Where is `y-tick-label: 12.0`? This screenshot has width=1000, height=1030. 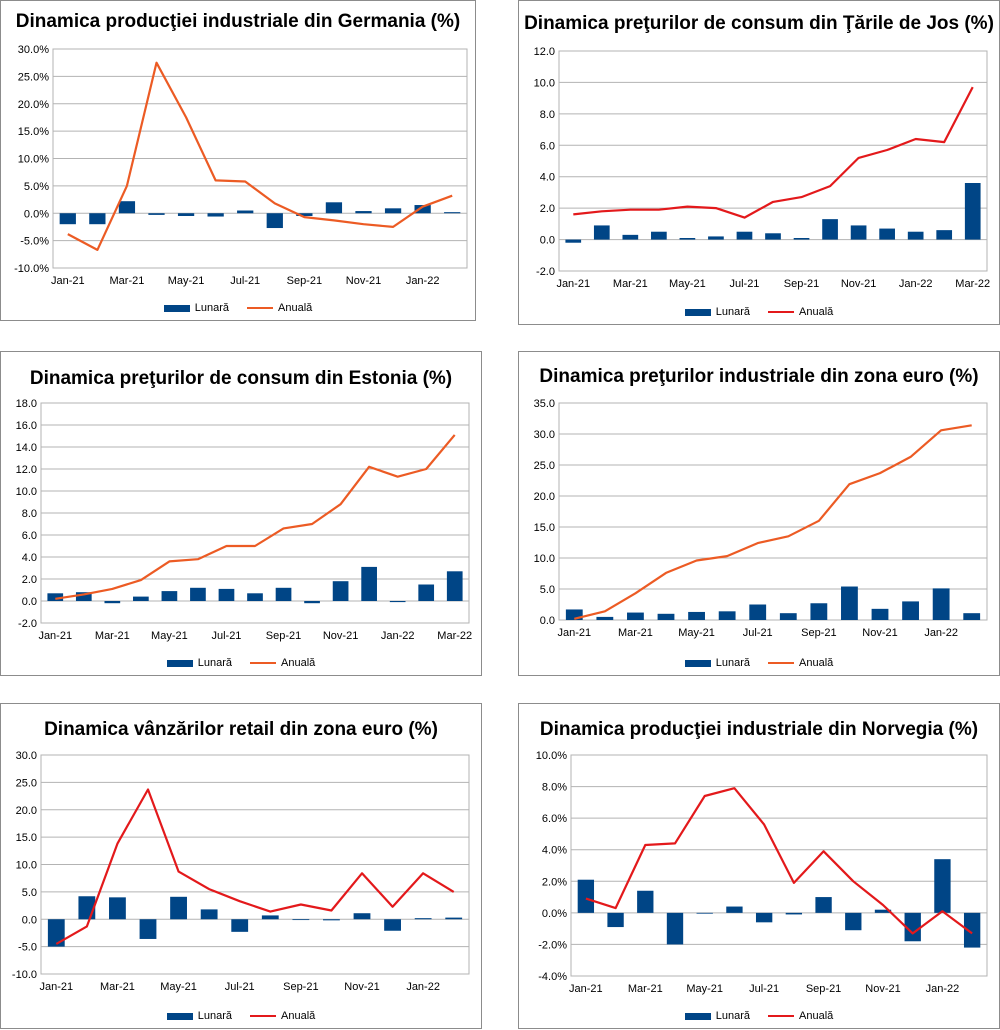
y-tick-label: 12.0 is located at coordinates (26, 470).